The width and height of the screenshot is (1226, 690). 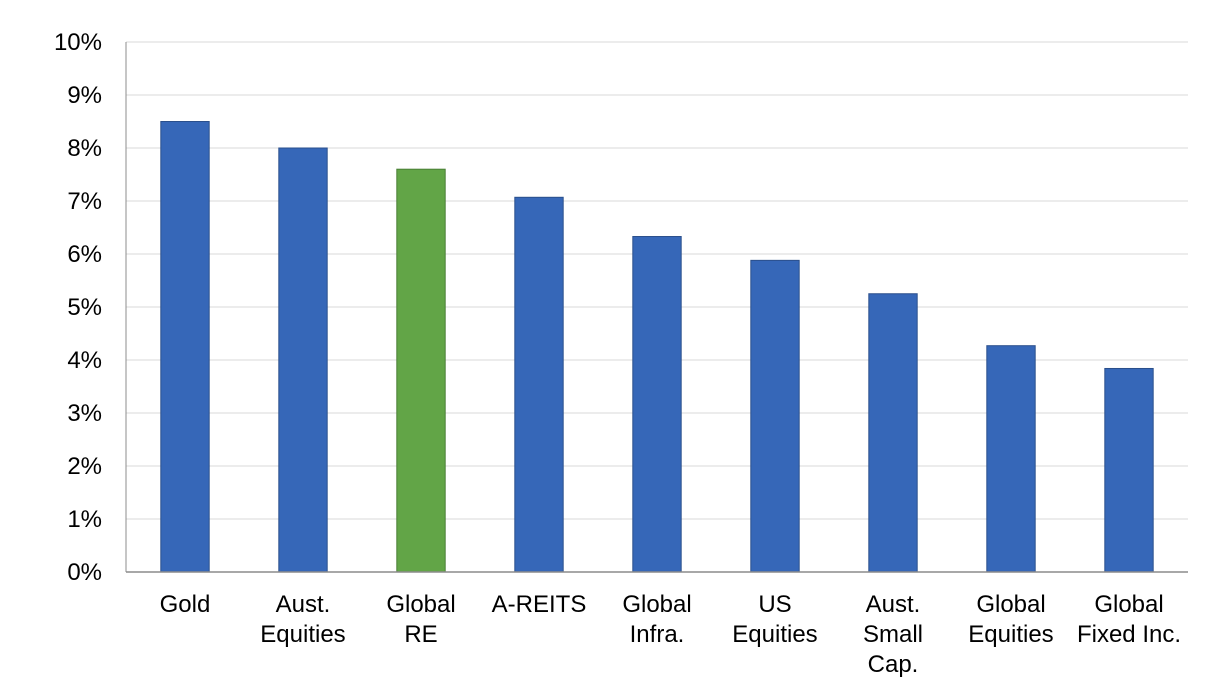 I want to click on x-category-label: Global Equities, so click(x=1010, y=619).